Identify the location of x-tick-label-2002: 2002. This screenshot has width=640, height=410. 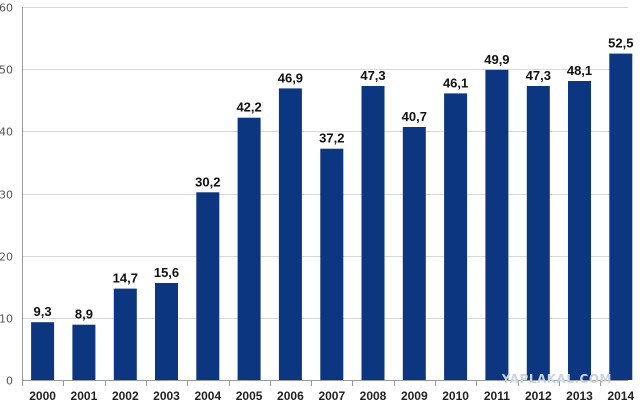
(125, 396).